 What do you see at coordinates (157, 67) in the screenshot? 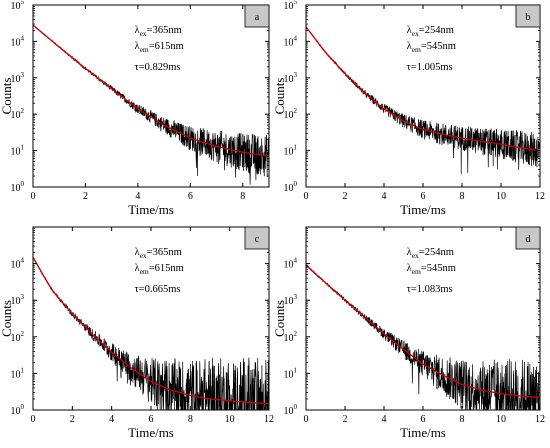
I see `annotation-tau: τ=0.829ms` at bounding box center [157, 67].